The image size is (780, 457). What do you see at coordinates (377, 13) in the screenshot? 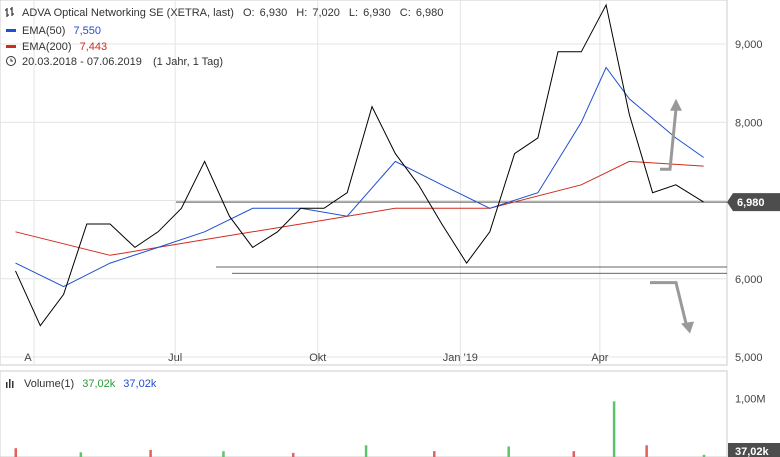
I see `legend-l-value: 6,930` at bounding box center [377, 13].